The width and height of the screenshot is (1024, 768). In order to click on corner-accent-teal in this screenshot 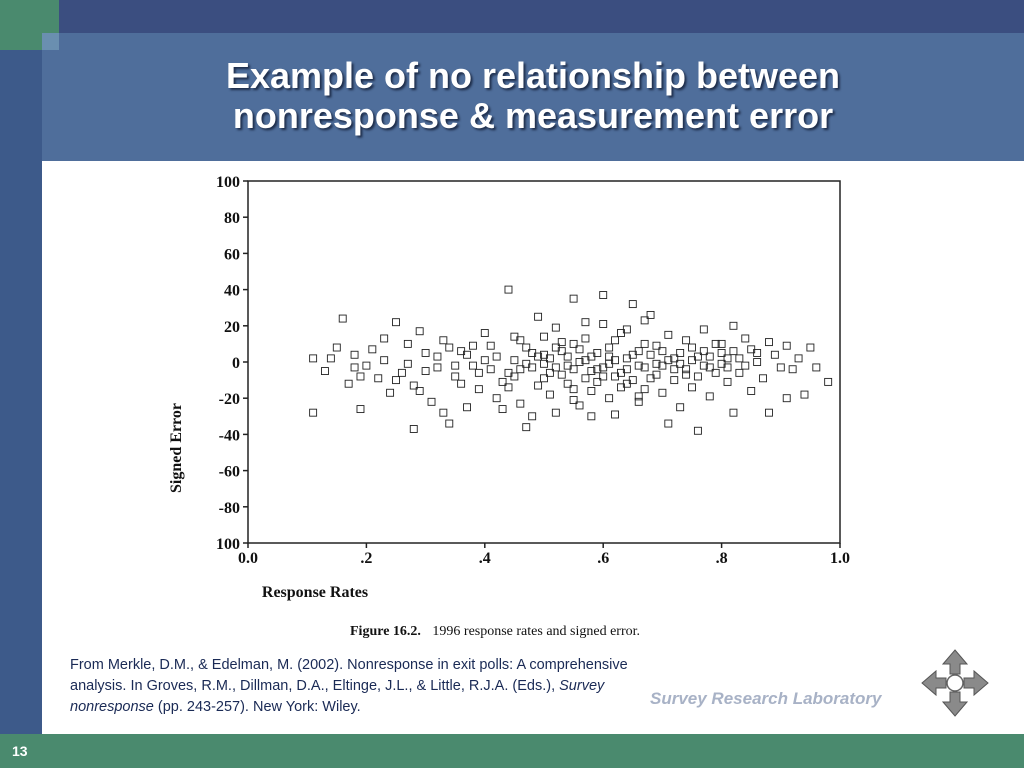, I will do `click(50, 41)`.